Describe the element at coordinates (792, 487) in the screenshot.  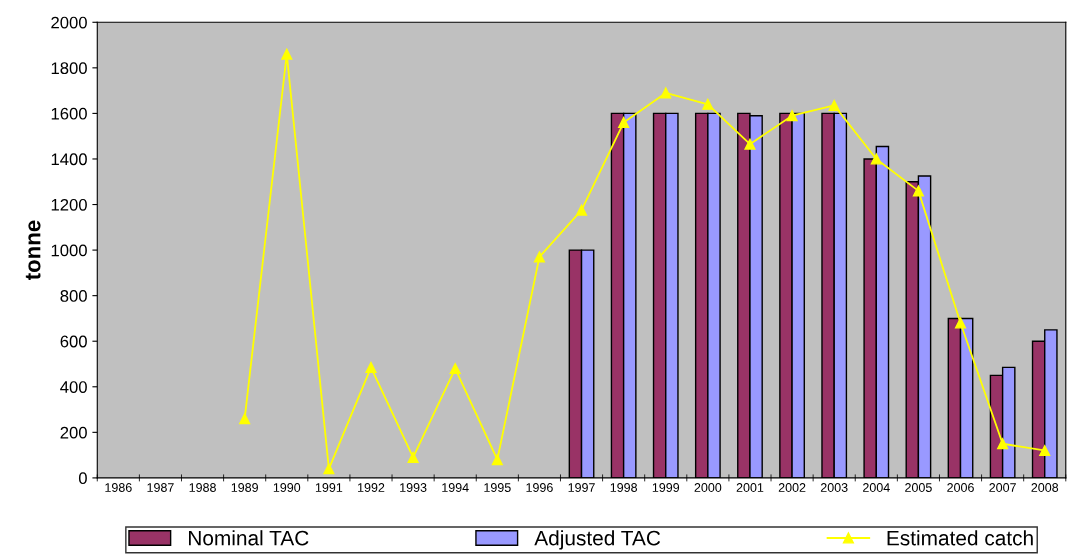
I see `x-tick-label: 2002` at that location.